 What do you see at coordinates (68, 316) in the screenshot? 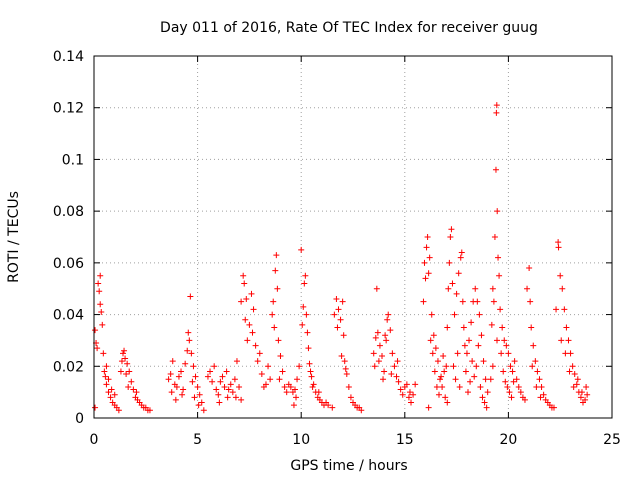
I see `y-tick-label: 0.04` at bounding box center [68, 316].